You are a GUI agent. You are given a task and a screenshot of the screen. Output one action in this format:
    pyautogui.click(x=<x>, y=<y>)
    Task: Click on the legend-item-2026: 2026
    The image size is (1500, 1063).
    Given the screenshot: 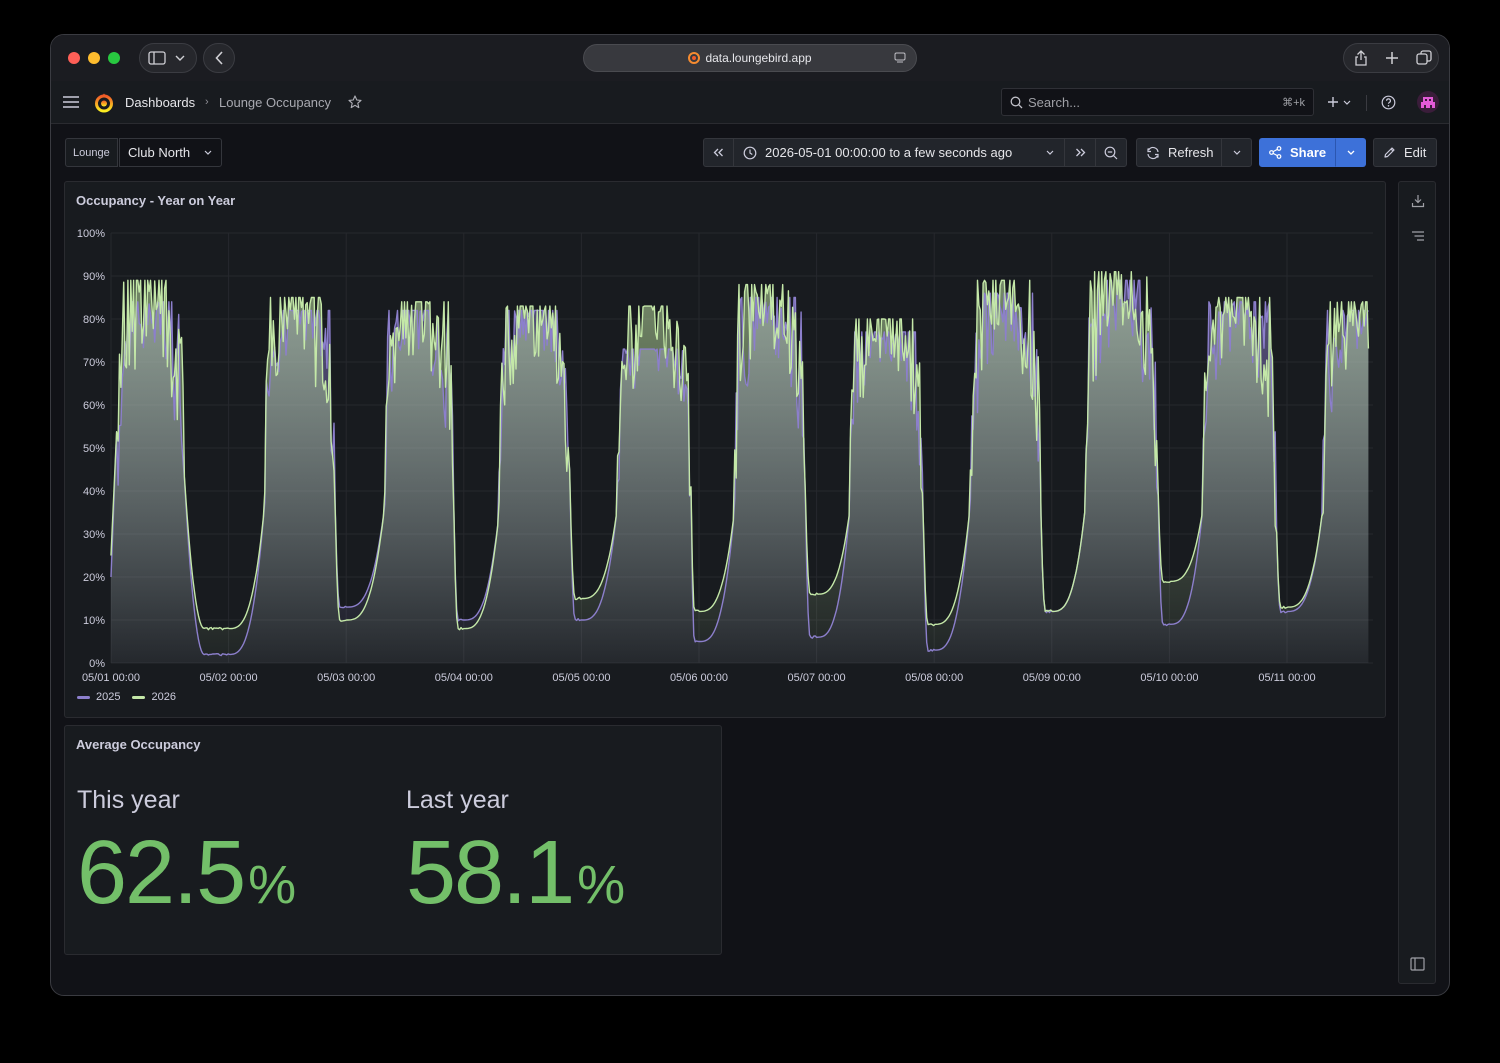 What is the action you would take?
    pyautogui.click(x=163, y=697)
    